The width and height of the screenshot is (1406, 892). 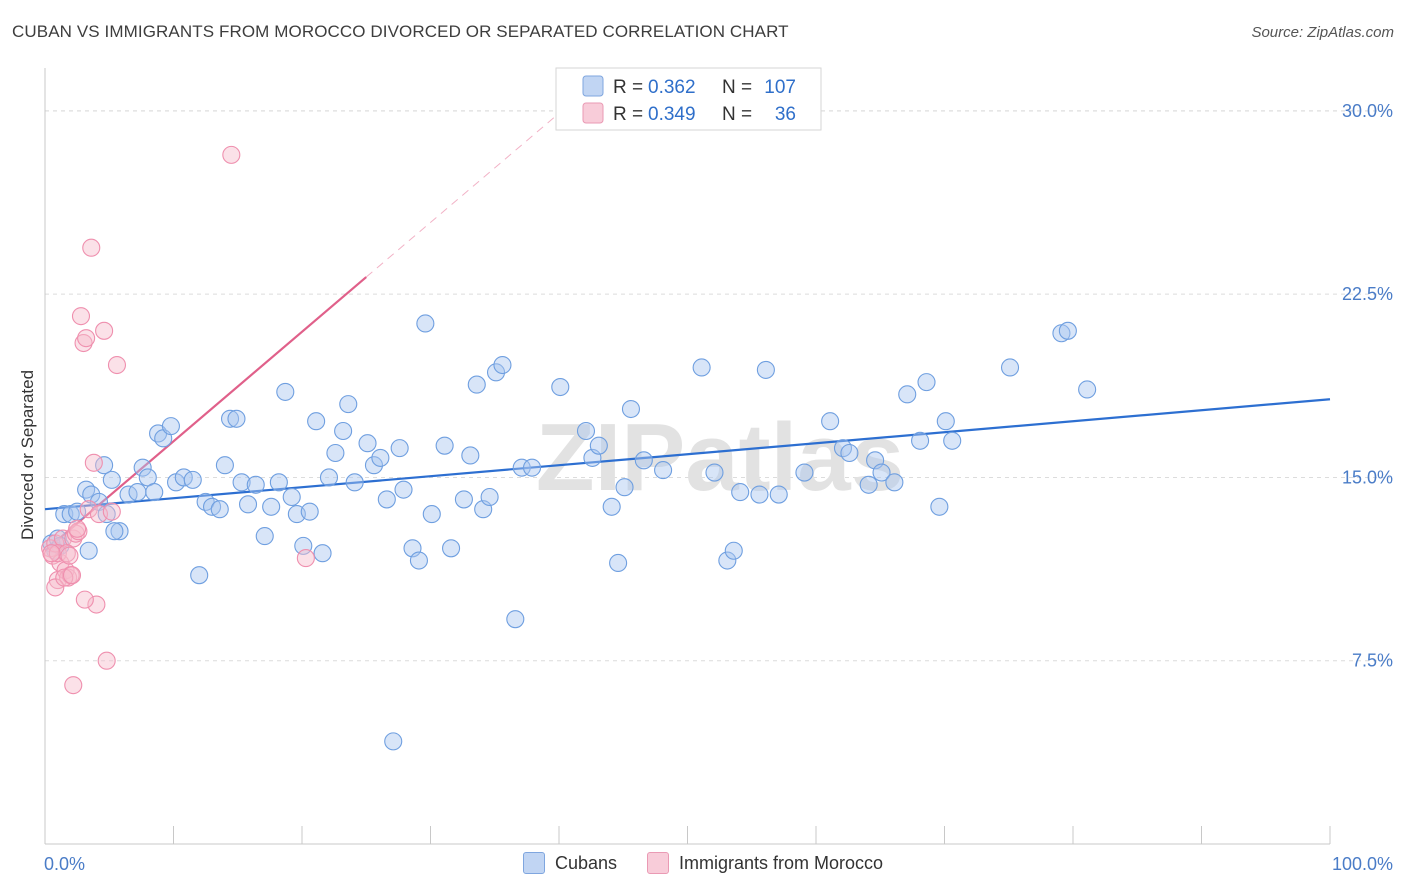 I want to click on y-tick-label: 15.0%, so click(x=1367, y=477).